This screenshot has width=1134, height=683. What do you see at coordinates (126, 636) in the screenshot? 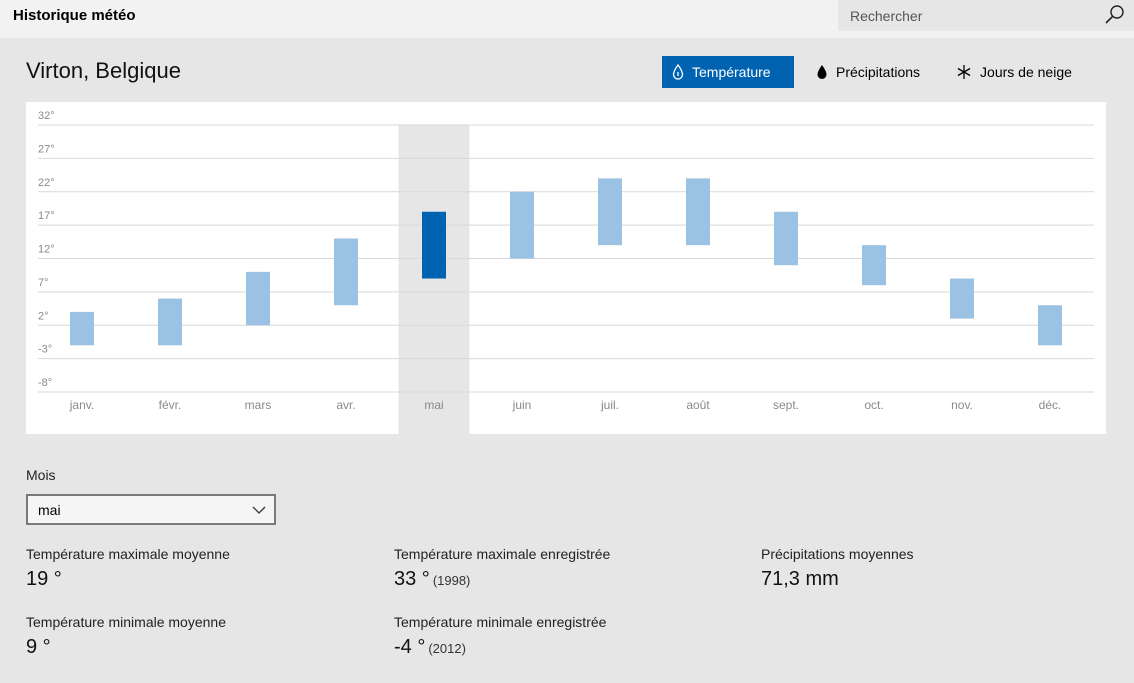
I see `stat-avg-min: Température minimale moyenne 9 °` at bounding box center [126, 636].